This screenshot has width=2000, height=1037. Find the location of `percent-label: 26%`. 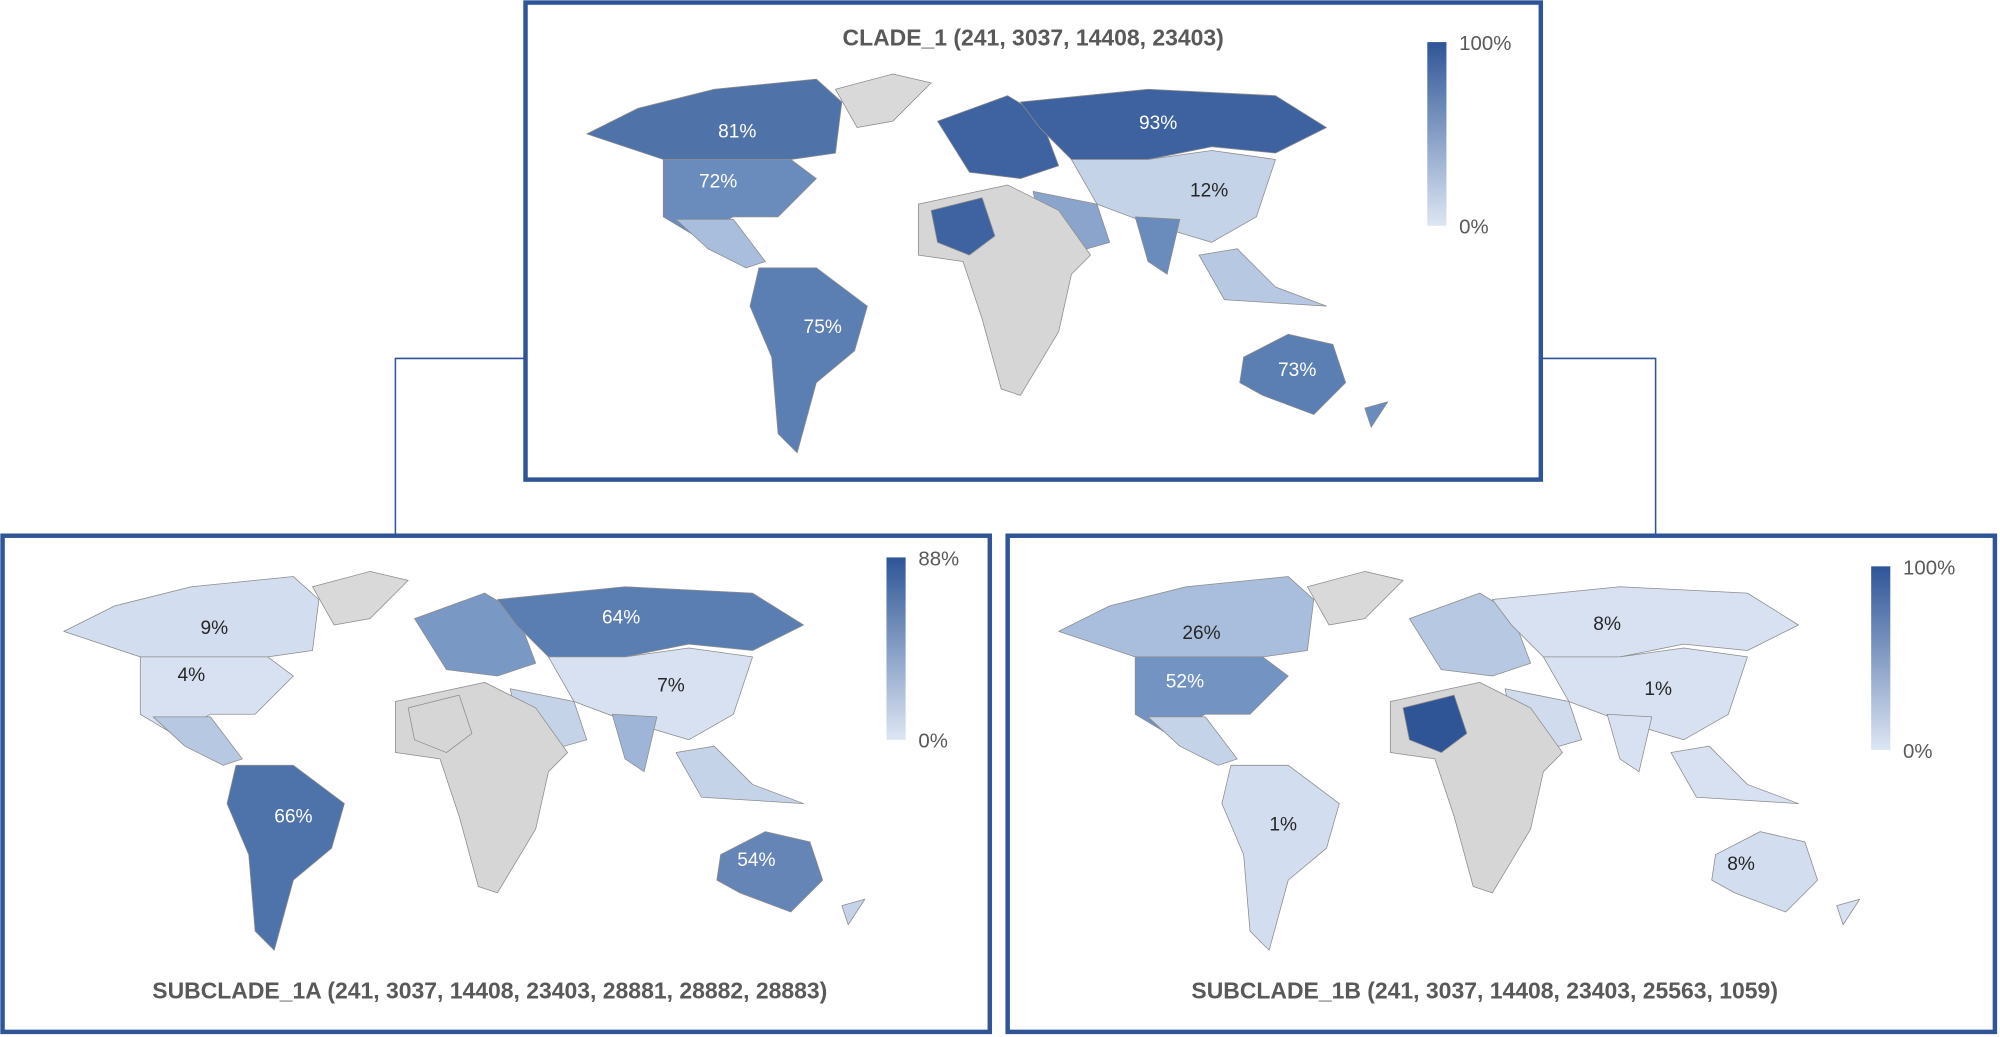

percent-label: 26% is located at coordinates (1201, 633).